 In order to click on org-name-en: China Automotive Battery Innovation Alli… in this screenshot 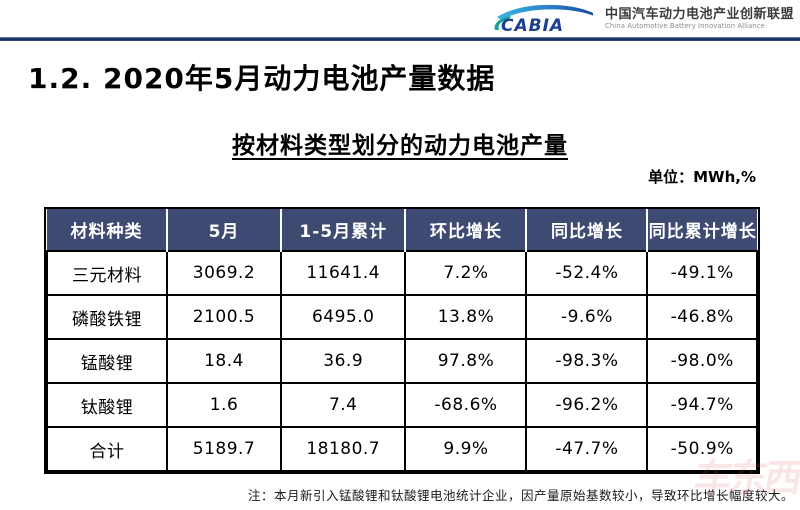, I will do `click(684, 26)`.